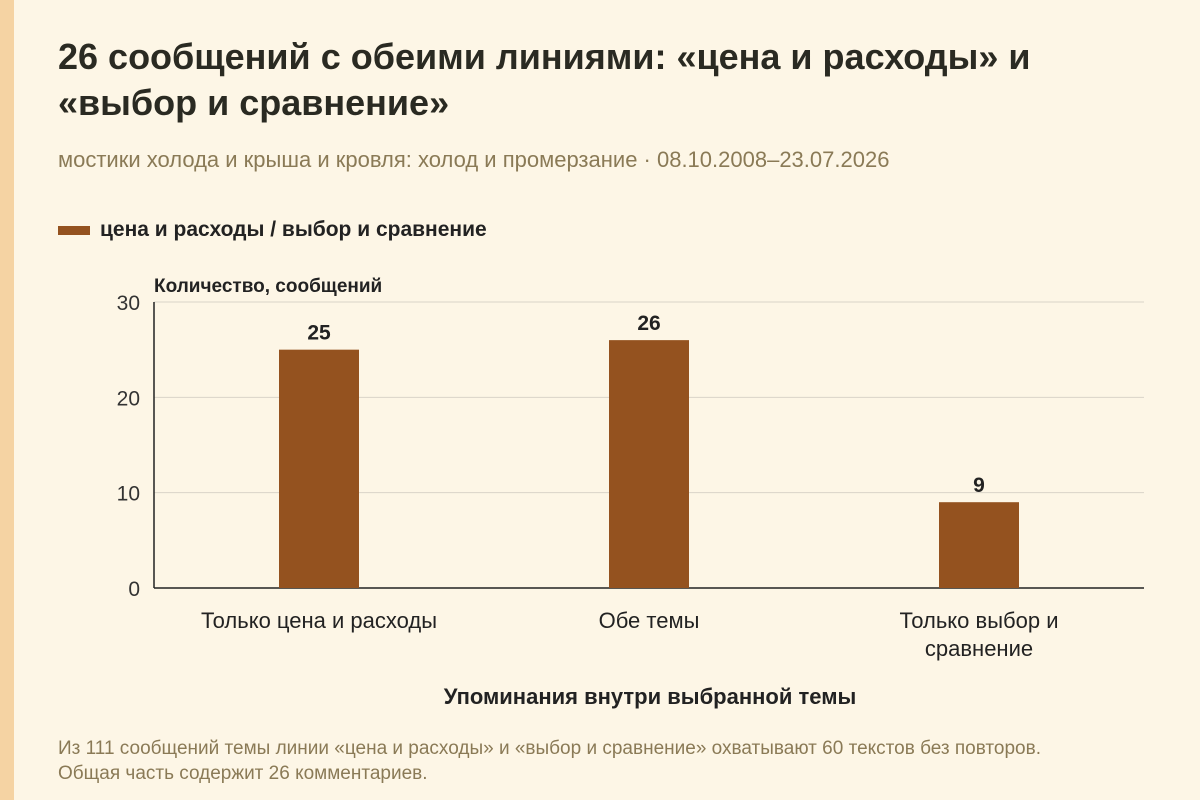  What do you see at coordinates (319, 333) in the screenshot?
I see `bar-value-label: 25` at bounding box center [319, 333].